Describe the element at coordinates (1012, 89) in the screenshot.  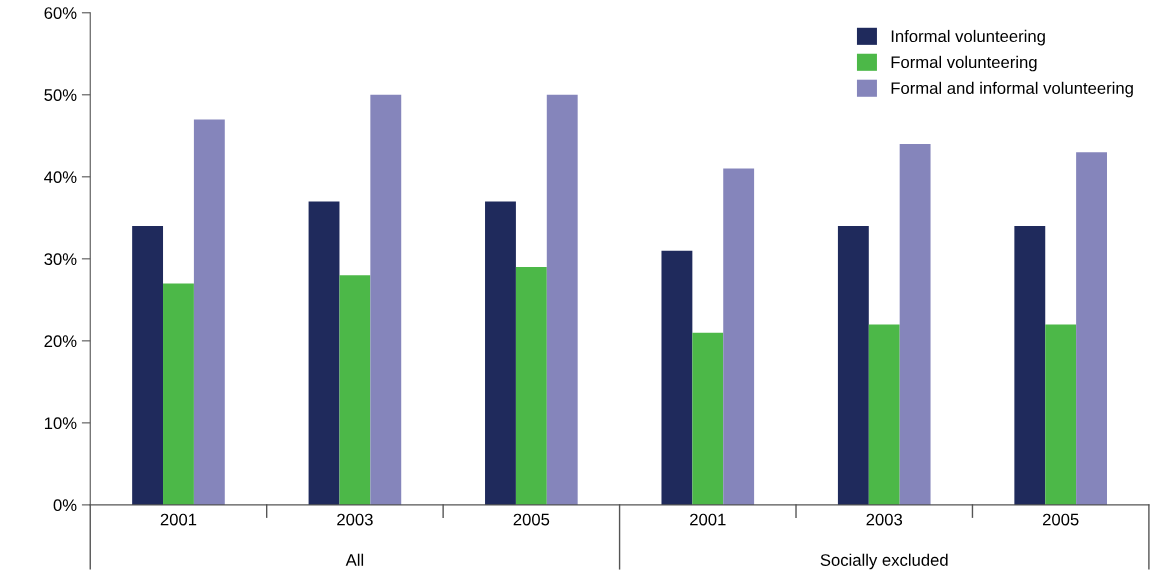
I see `legend-label: Formal and informal volunteering` at that location.